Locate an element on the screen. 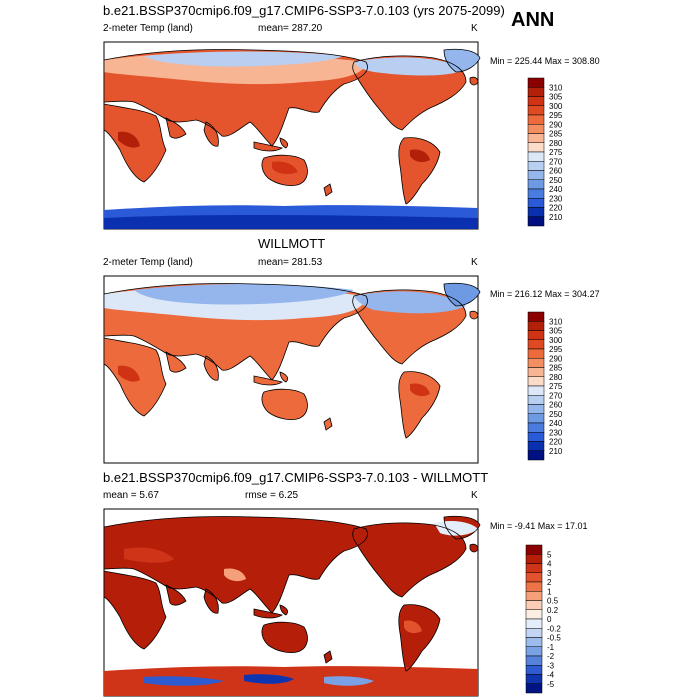 This screenshot has height=700, width=700. panel1-mean: mean= 287.20 is located at coordinates (290, 28).